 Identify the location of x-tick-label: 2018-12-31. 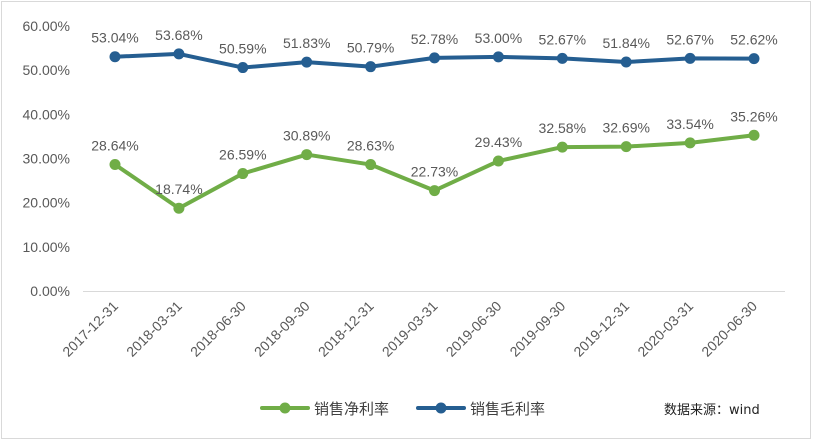
(346, 329).